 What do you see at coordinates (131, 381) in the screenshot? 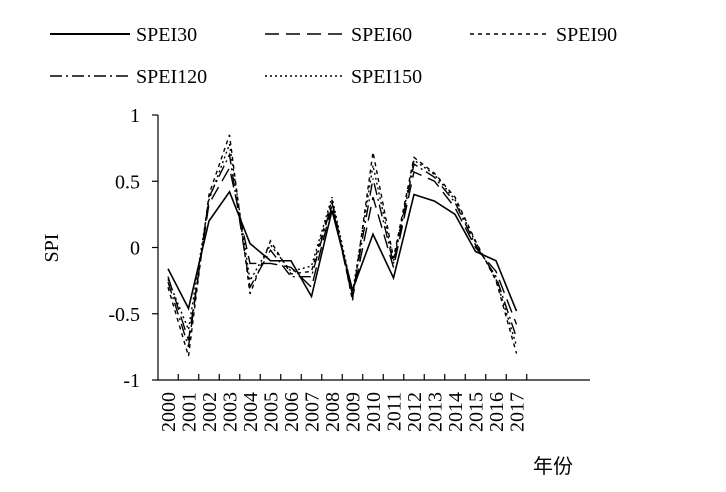
I see `y-tick-label: -1` at bounding box center [131, 381].